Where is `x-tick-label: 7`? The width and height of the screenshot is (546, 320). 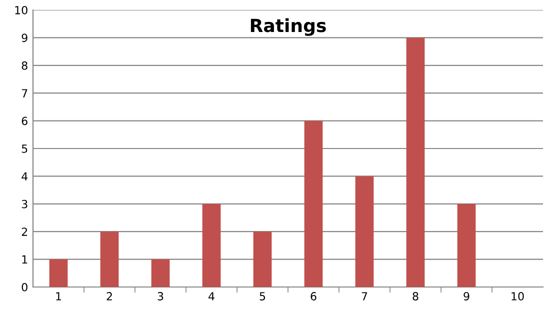
x-tick-label: 7 is located at coordinates (365, 296).